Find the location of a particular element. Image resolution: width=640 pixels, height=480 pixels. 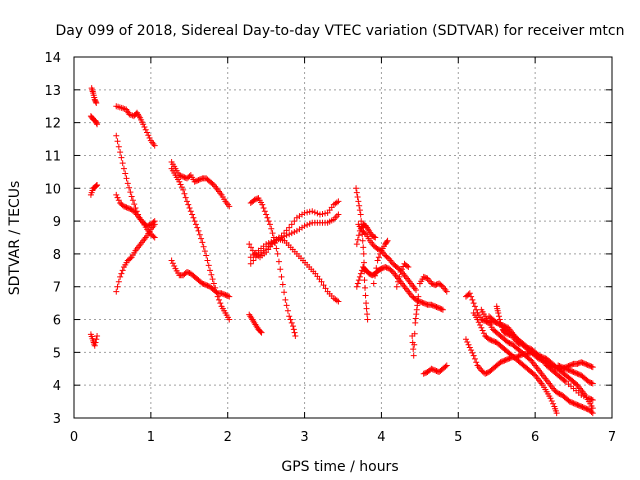

y-tick-label: 8 is located at coordinates (57, 255).